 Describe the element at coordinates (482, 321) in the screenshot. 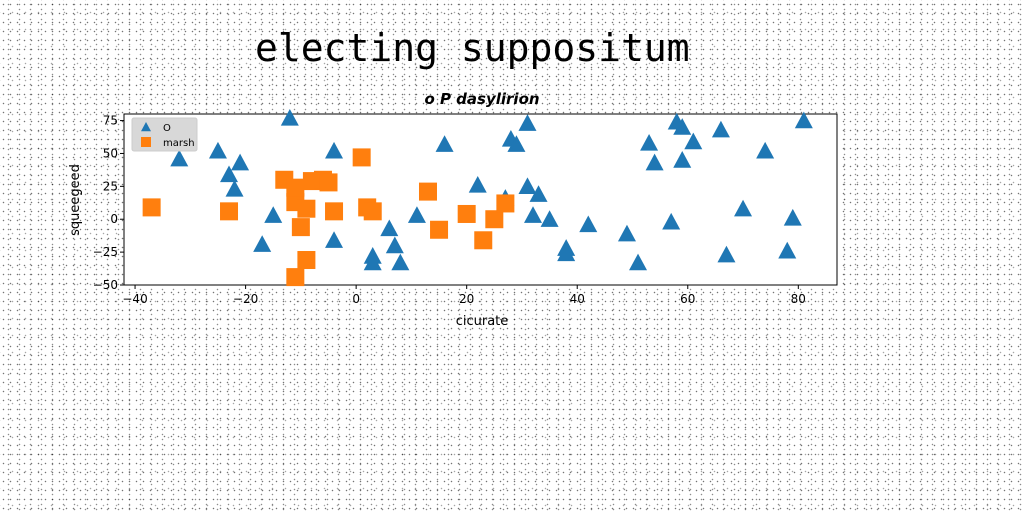

I see `x-axis-label: cicurate` at that location.